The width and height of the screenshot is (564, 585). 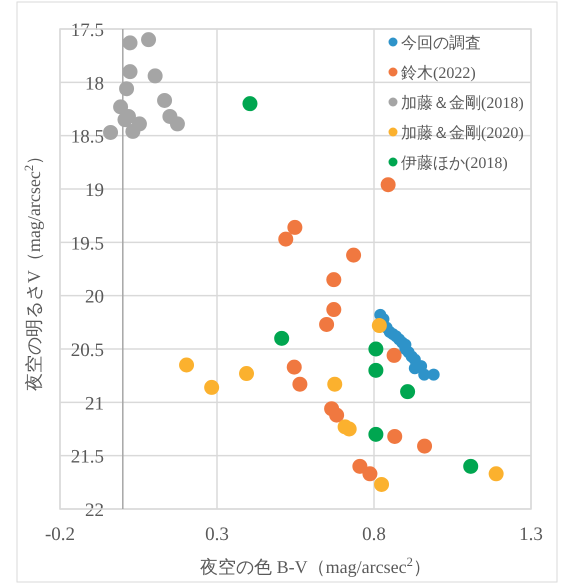 I want to click on x-tick-label: -0.2, so click(x=60, y=534).